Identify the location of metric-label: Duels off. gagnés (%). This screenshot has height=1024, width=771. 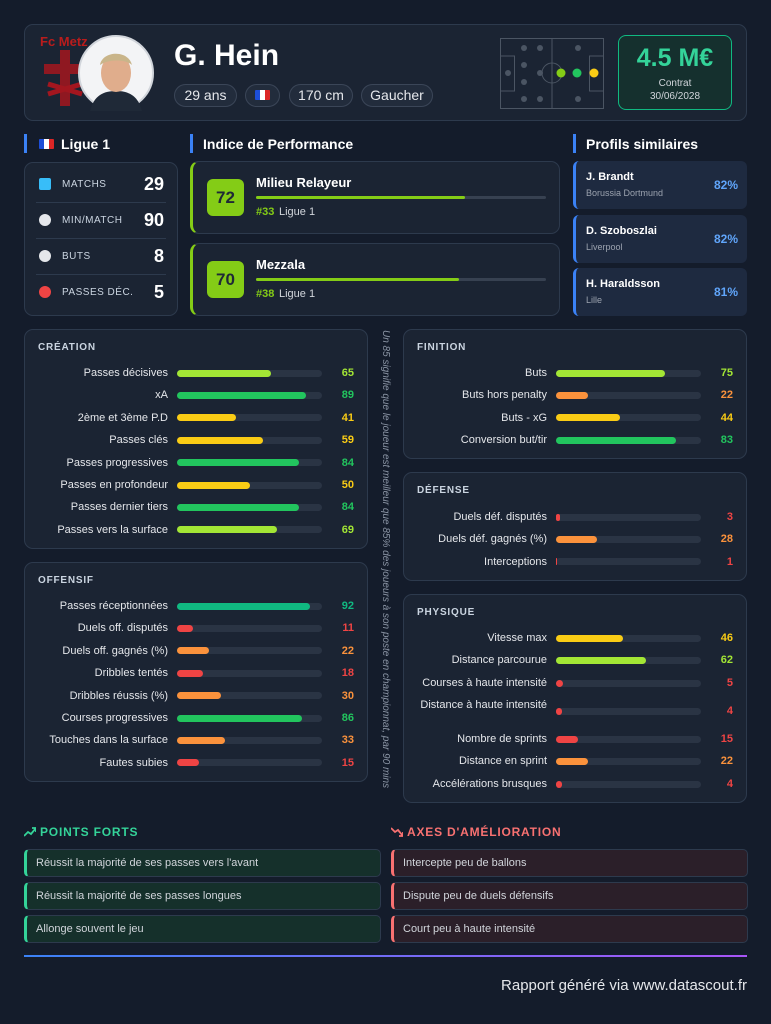
(115, 650).